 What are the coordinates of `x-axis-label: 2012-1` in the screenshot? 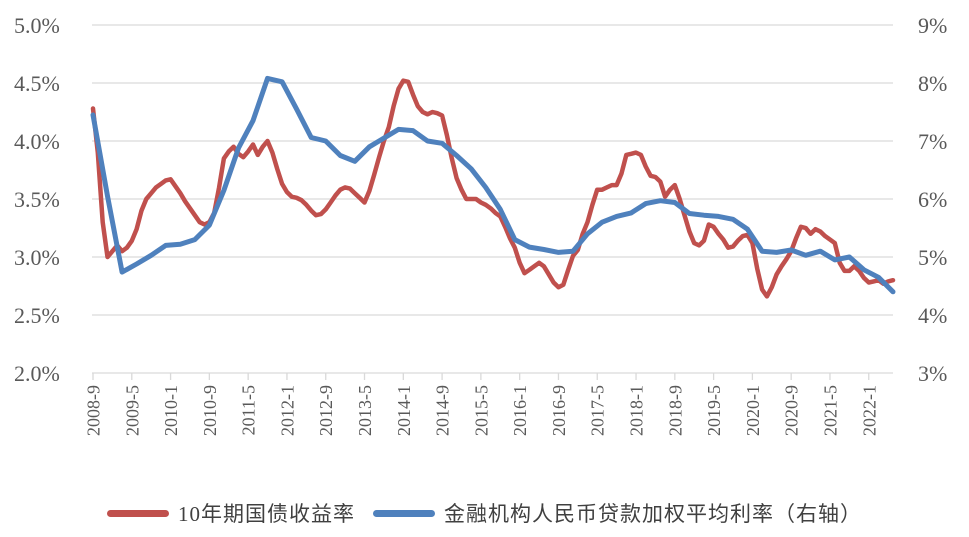 It's located at (287, 410).